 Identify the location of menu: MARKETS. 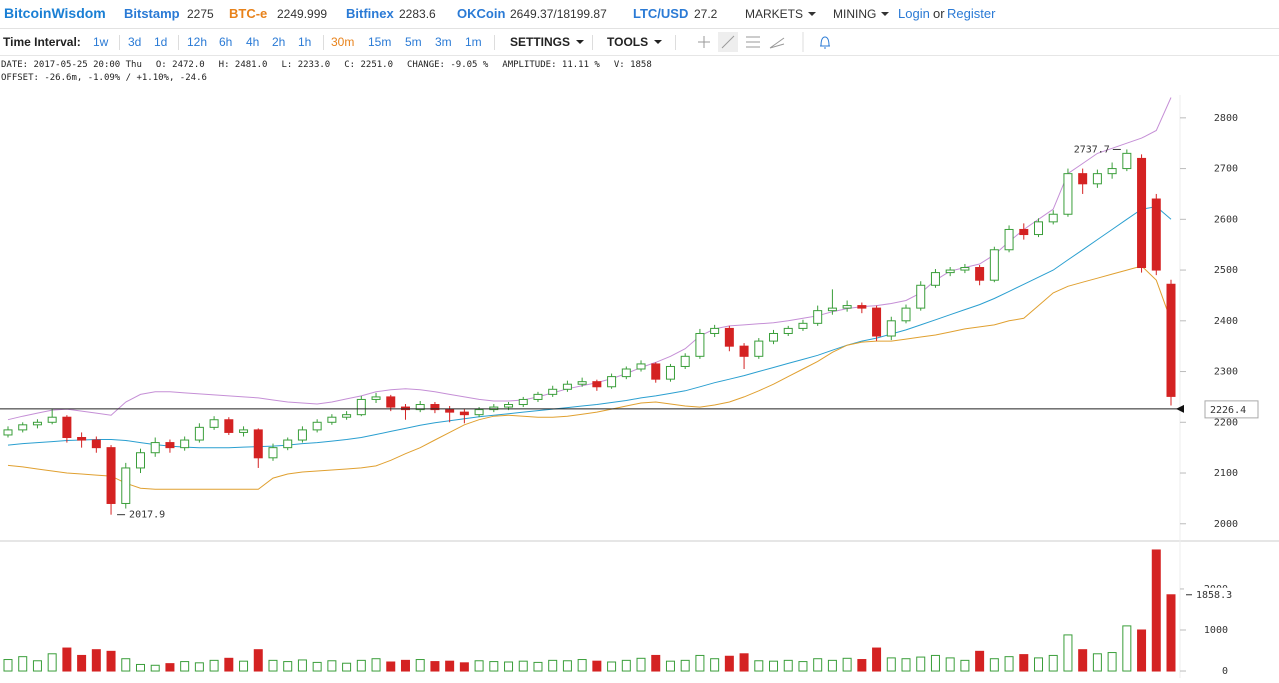
(781, 14).